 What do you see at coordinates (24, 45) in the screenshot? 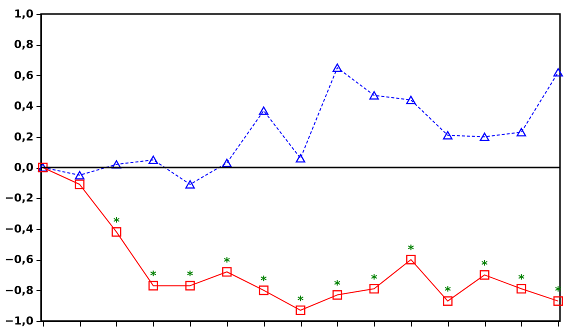
I see `y-tick-label: 0,8` at bounding box center [24, 45].